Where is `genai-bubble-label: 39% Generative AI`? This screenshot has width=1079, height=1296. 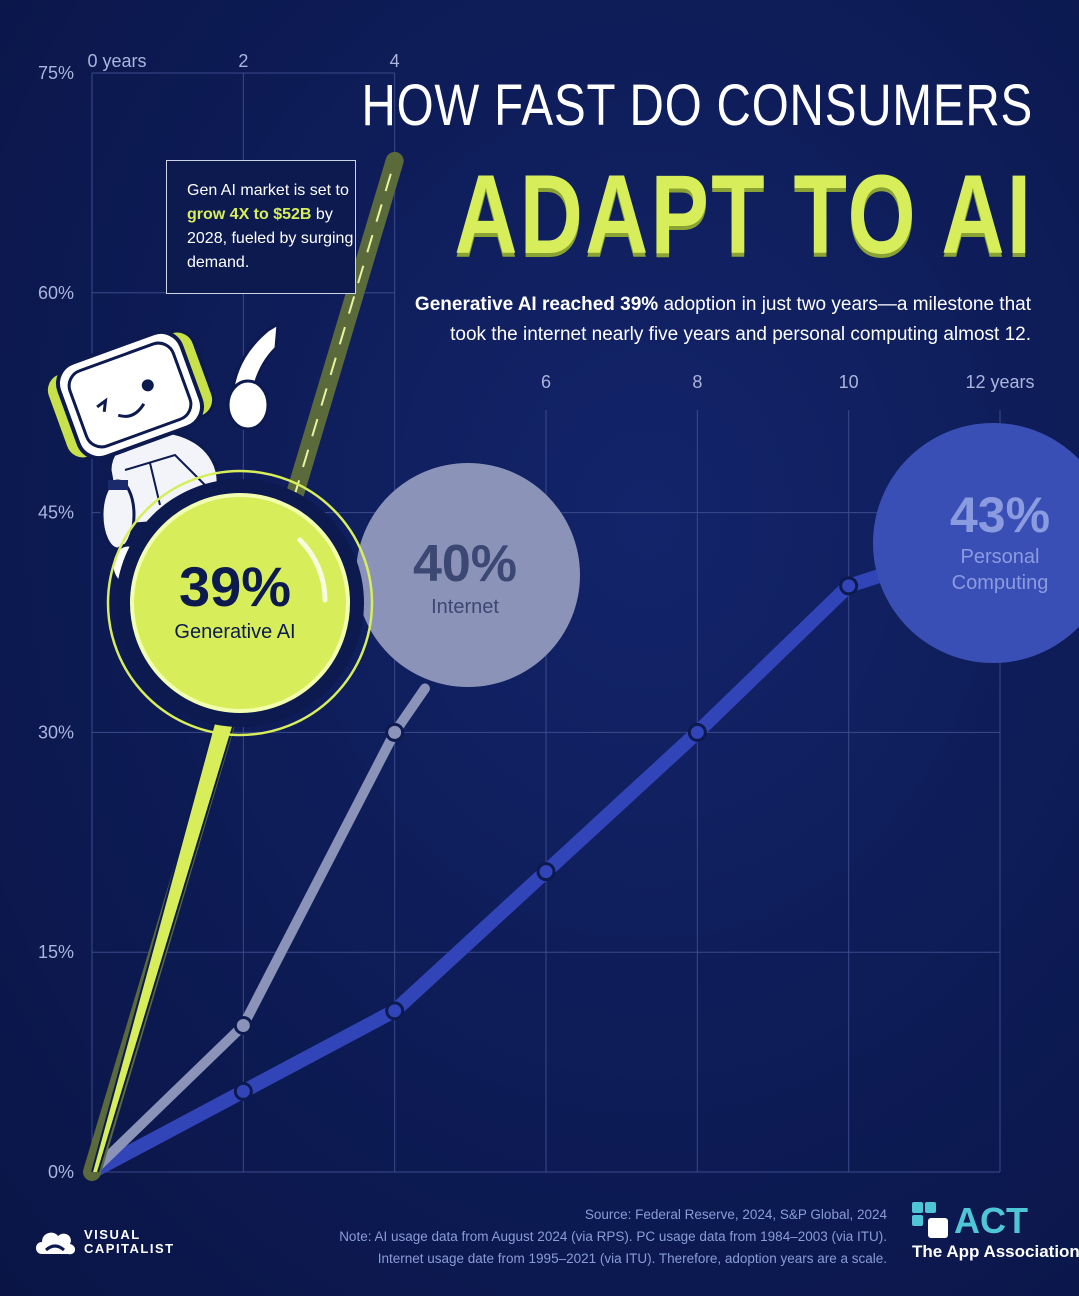 genai-bubble-label: 39% Generative AI is located at coordinates (235, 600).